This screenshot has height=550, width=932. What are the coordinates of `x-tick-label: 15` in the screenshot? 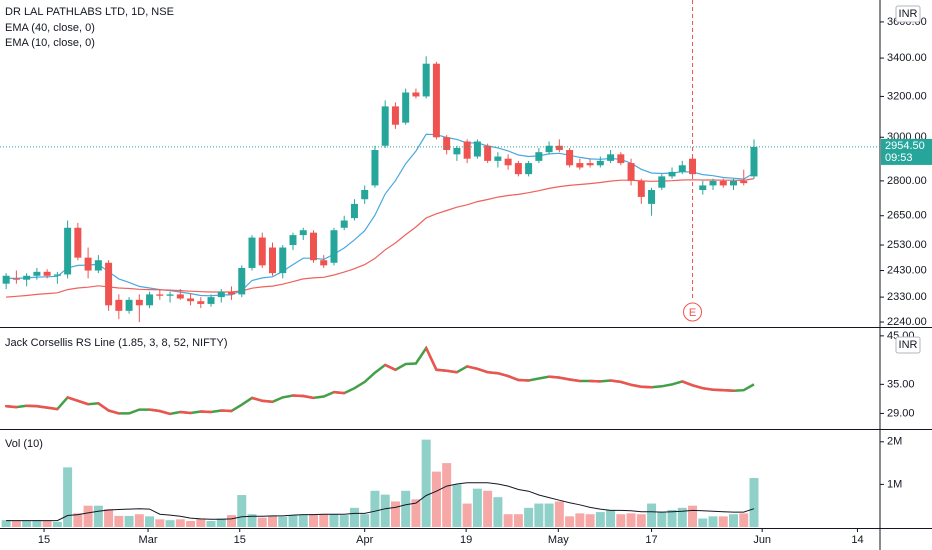 It's located at (44, 540).